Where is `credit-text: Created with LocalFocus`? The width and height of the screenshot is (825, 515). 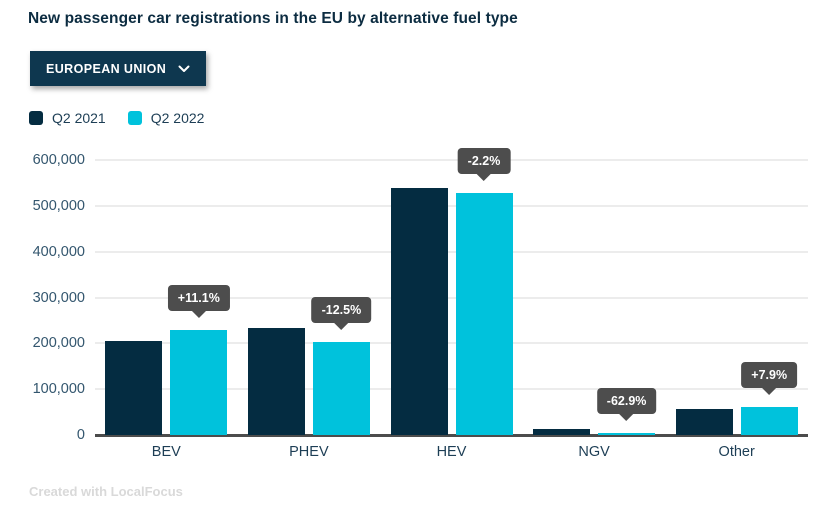 credit-text: Created with LocalFocus is located at coordinates (106, 491).